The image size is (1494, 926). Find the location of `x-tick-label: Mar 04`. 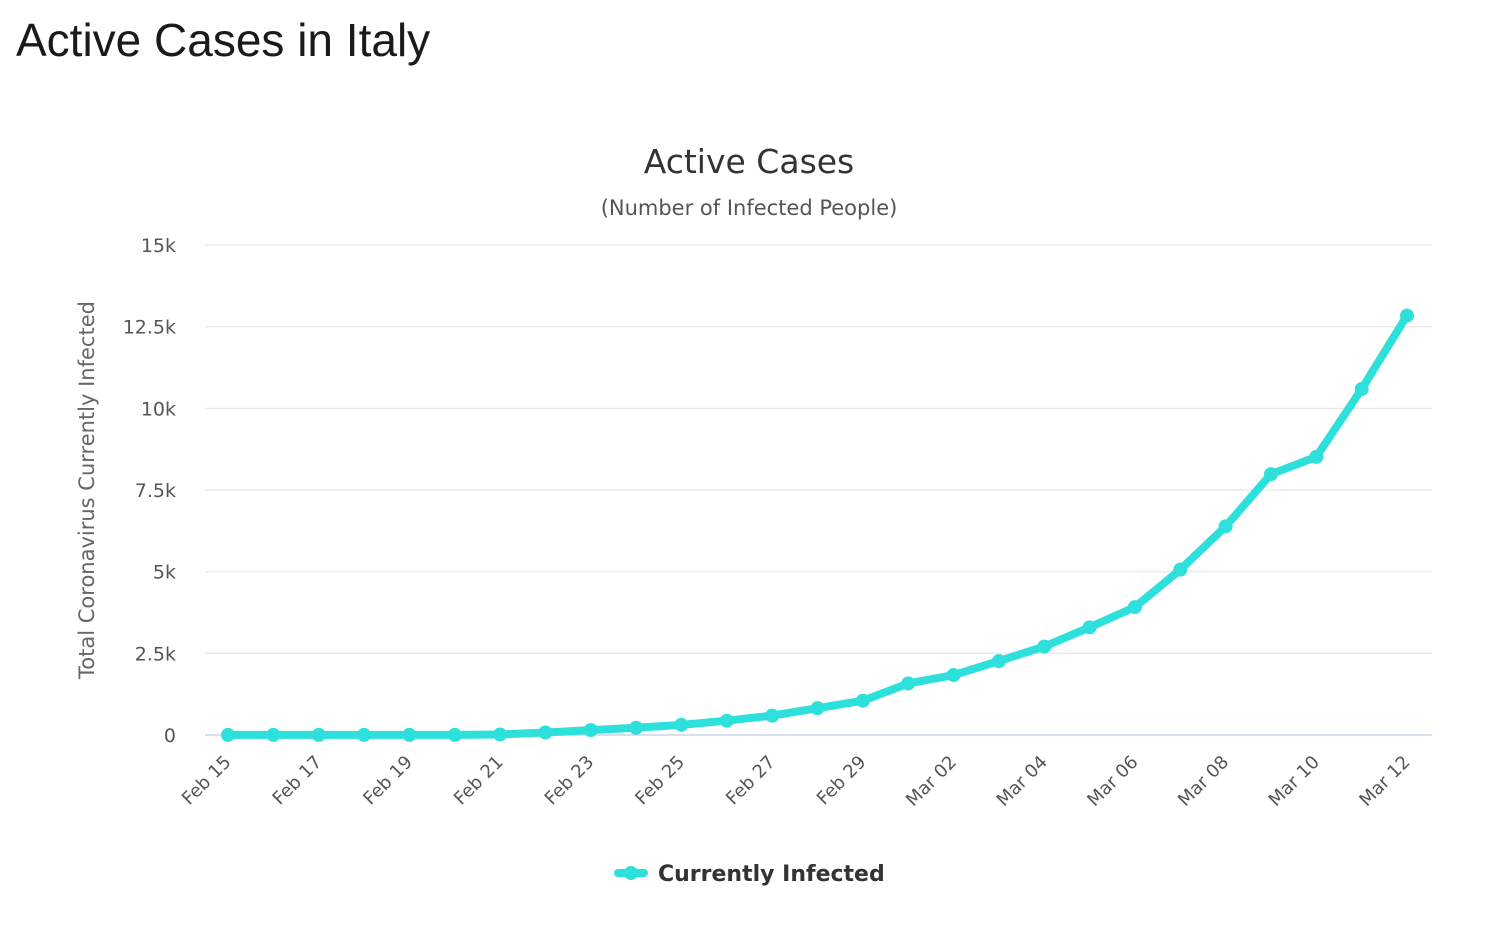

x-tick-label: Mar 04 is located at coordinates (1022, 781).